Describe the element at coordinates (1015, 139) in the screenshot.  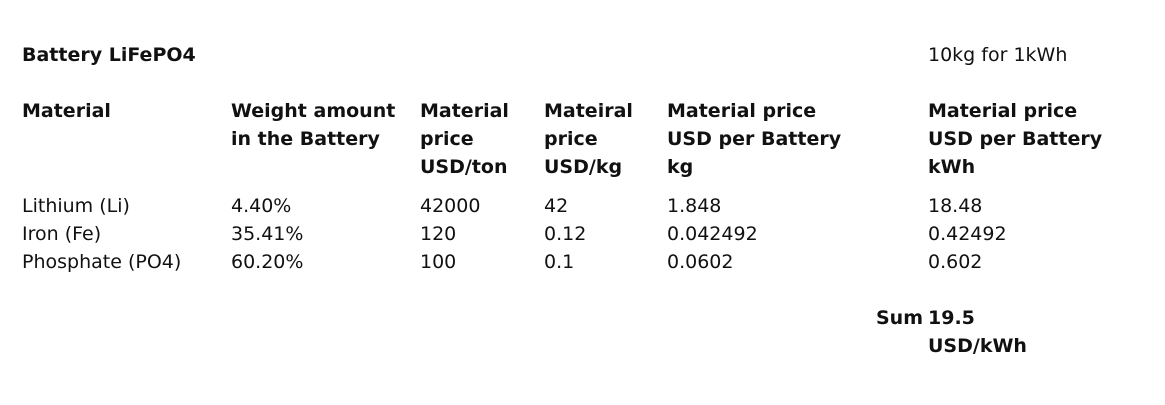
I see `header-price-kwh: Material price USD per Battery kWh` at that location.